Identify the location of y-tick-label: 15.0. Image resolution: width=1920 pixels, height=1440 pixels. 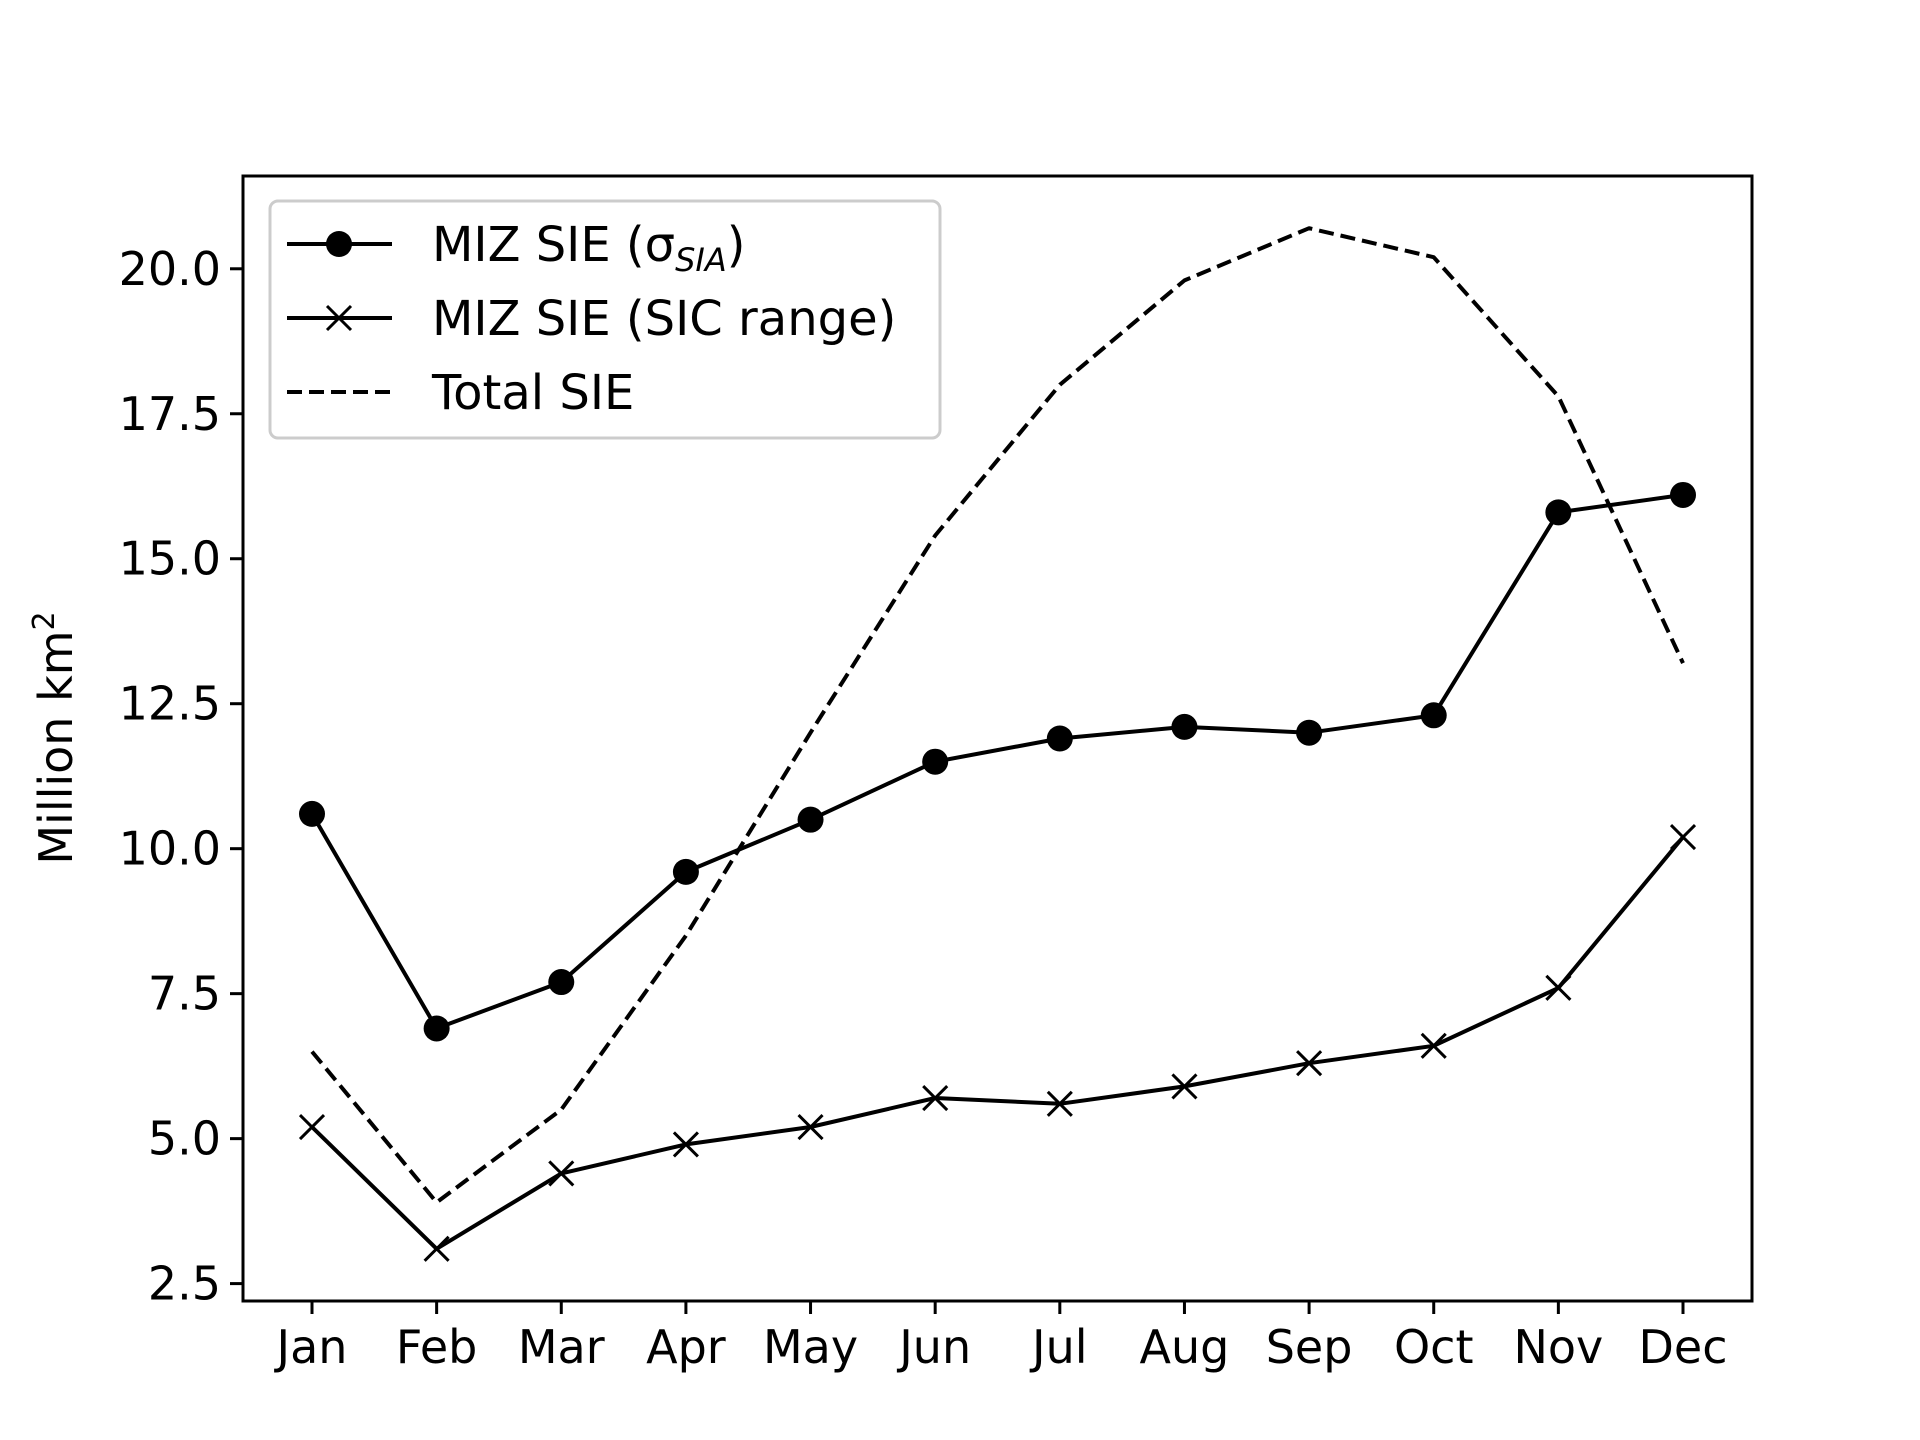
(170, 559).